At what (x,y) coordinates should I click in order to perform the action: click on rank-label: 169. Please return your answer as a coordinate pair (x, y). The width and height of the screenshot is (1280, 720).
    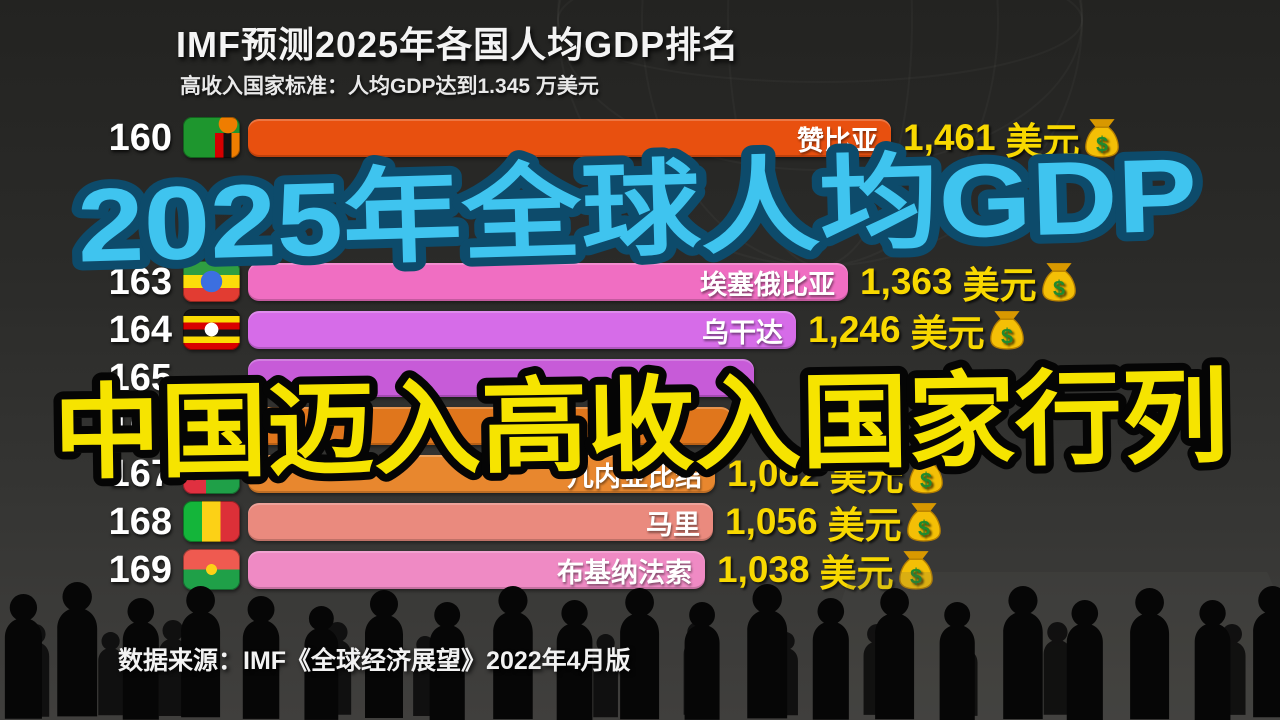
    Looking at the image, I should click on (140, 570).